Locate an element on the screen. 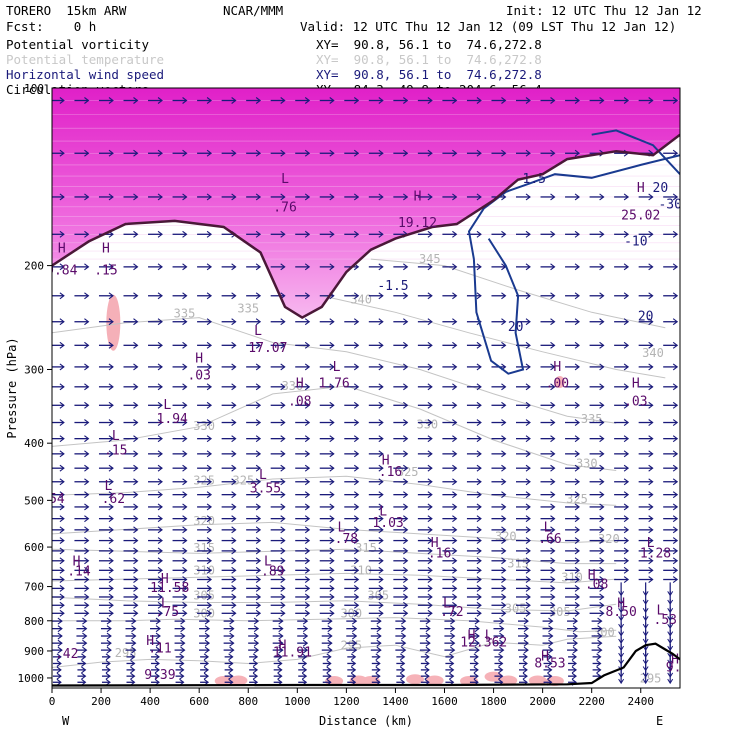  theta-label: 330 is located at coordinates (204, 426).